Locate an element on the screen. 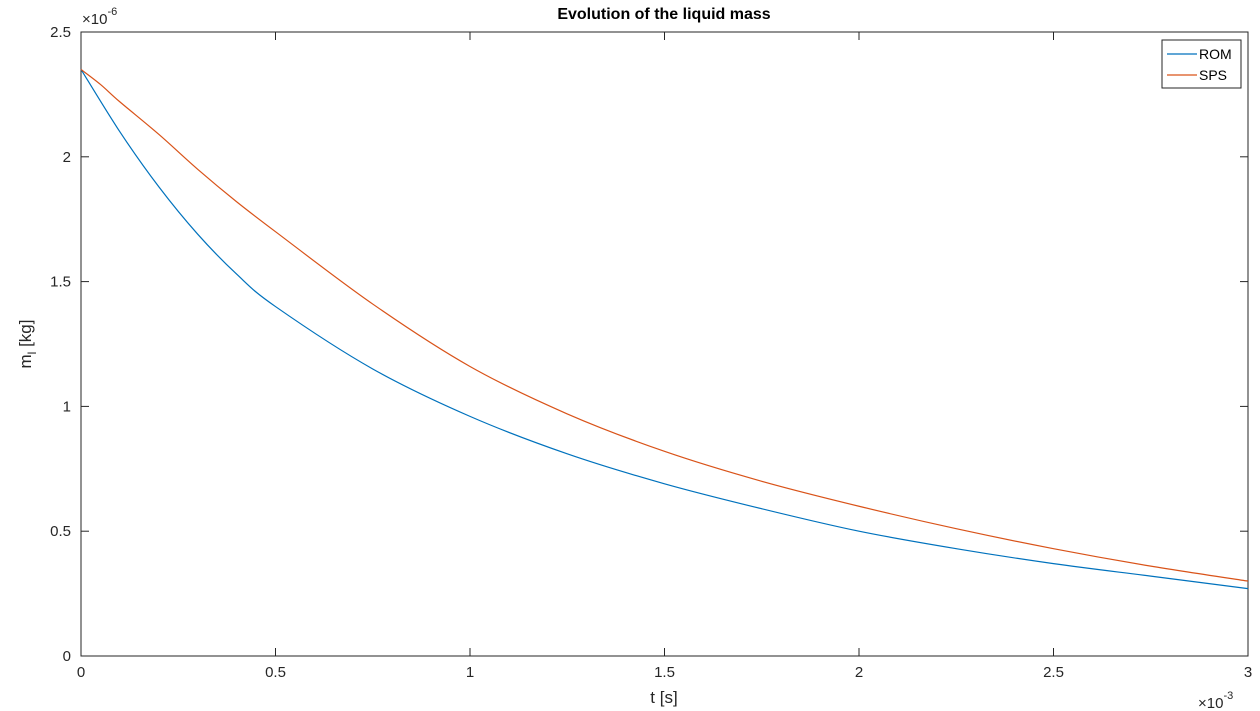 This screenshot has height=711, width=1260. x-tick-label: 0 is located at coordinates (81, 672).